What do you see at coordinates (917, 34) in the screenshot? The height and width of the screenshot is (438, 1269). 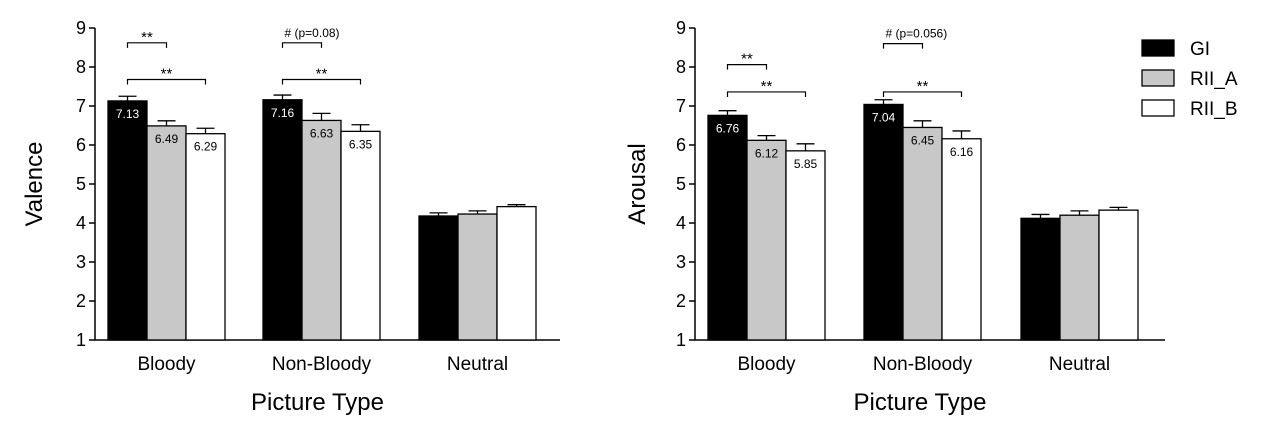 I see `significance-label: # (p=0.056)` at bounding box center [917, 34].